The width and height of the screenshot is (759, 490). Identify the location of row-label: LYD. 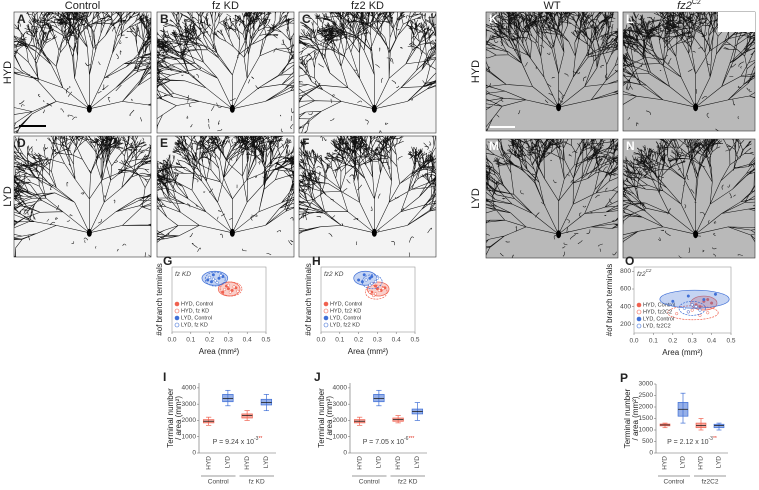
(476, 198).